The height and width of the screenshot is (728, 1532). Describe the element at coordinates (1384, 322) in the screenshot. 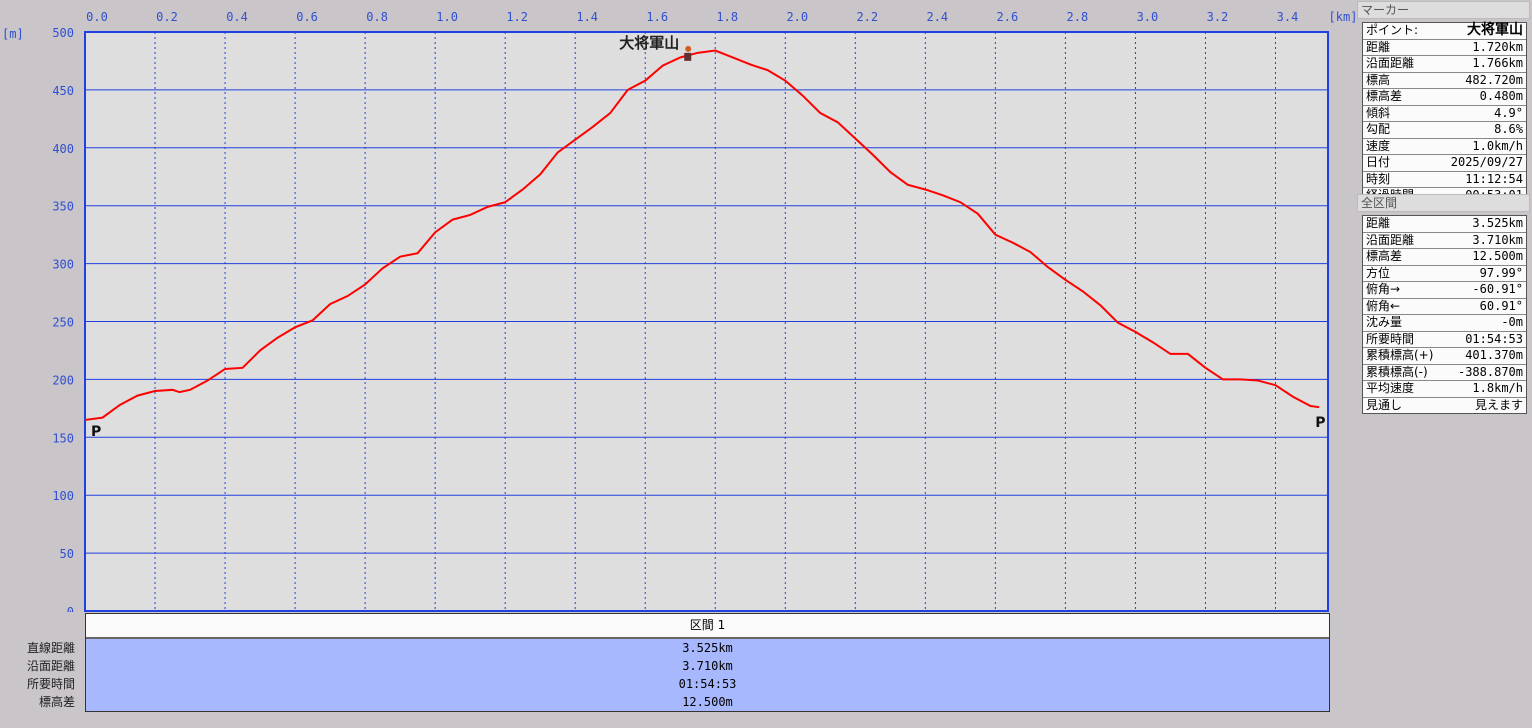

I see `total-row-label: 沈み量` at that location.